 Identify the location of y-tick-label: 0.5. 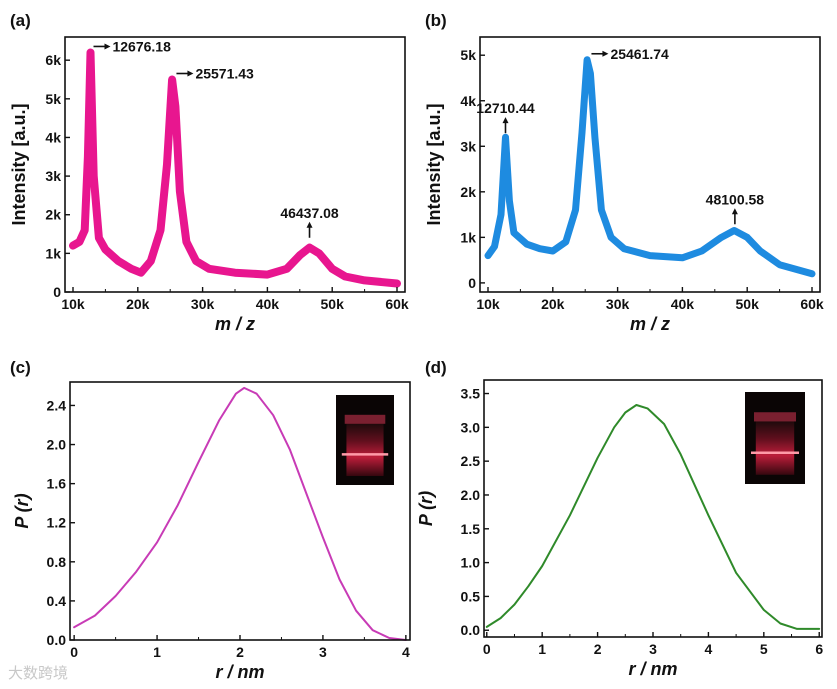
(471, 596).